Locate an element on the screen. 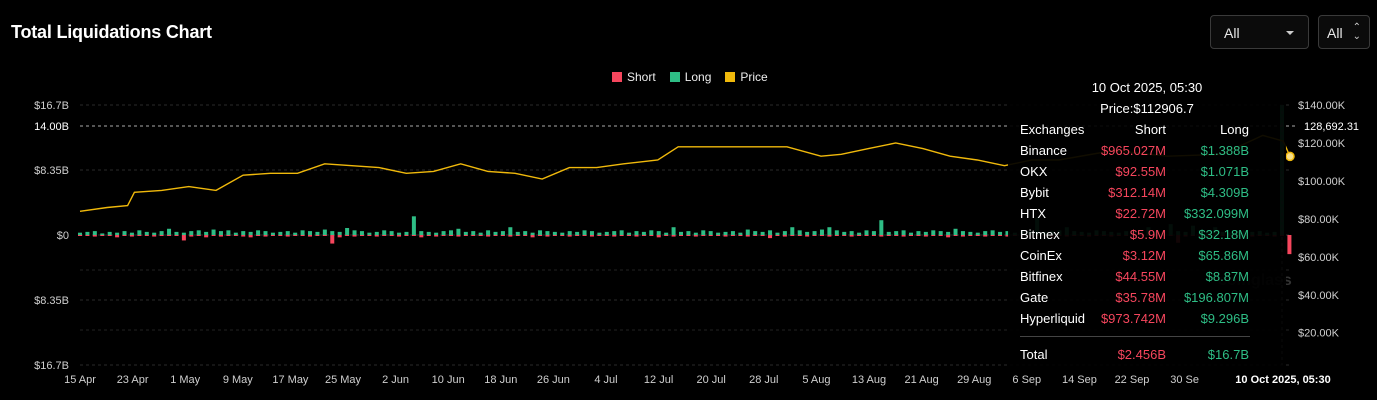 Image resolution: width=1377 pixels, height=400 pixels. x-axis-tick-label: 26 Jun is located at coordinates (553, 380).